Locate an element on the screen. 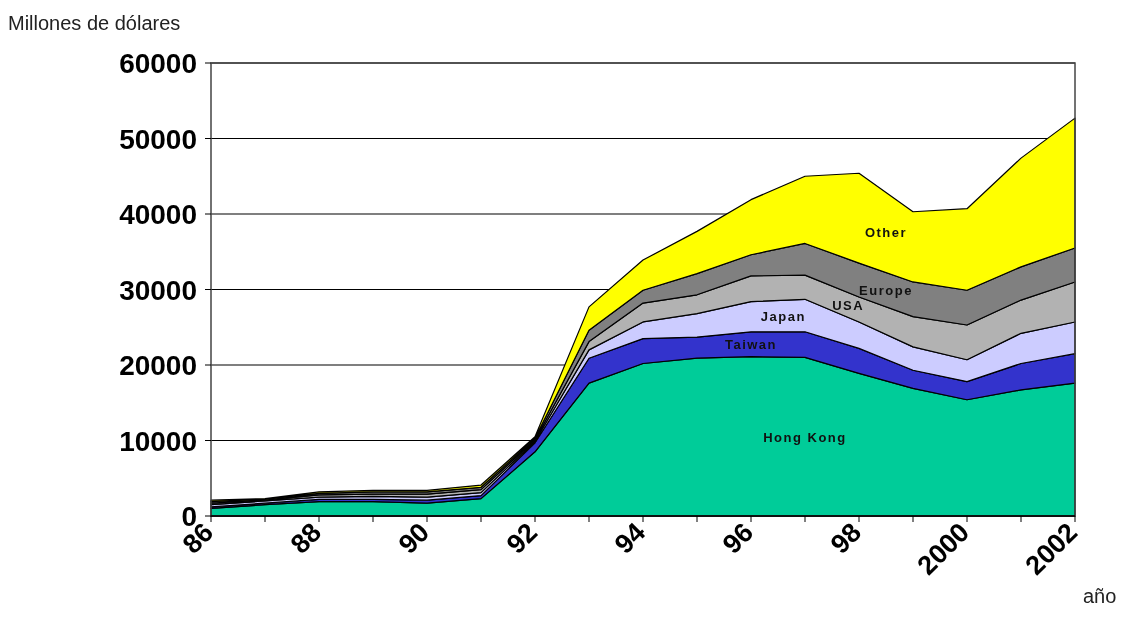  x-tick-label: 94 is located at coordinates (630, 538).